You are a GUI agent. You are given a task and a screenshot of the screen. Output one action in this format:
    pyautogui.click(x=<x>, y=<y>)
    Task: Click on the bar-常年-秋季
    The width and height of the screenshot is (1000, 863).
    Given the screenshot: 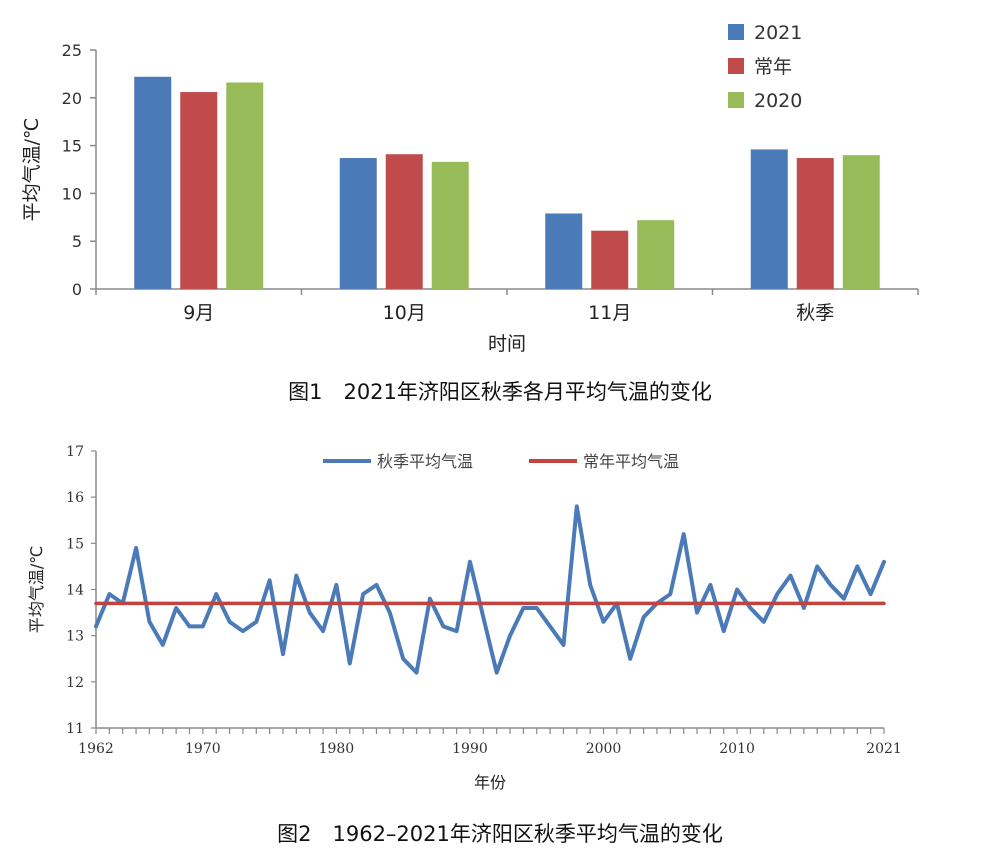 What is the action you would take?
    pyautogui.click(x=815, y=223)
    